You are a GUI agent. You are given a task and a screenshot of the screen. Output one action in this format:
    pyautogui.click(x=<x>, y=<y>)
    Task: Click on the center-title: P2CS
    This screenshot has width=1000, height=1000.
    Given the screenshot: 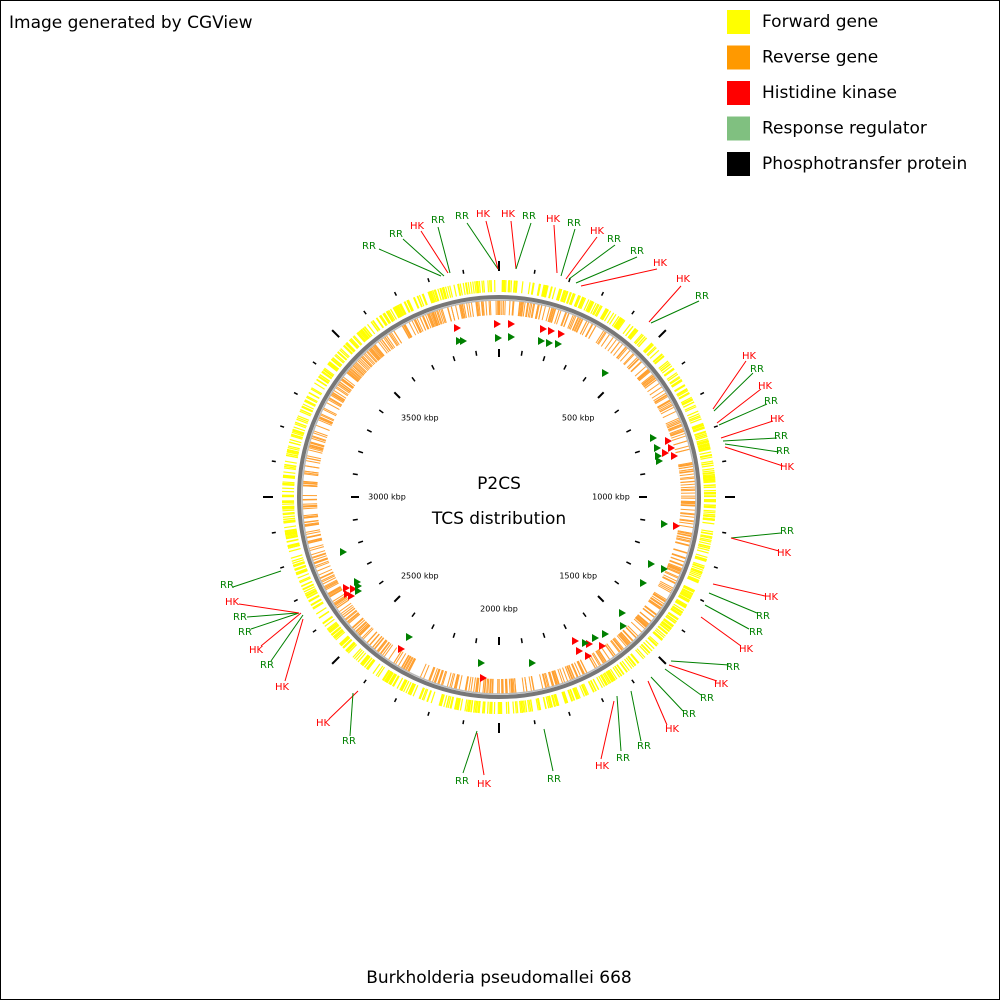 What is the action you would take?
    pyautogui.click(x=499, y=484)
    